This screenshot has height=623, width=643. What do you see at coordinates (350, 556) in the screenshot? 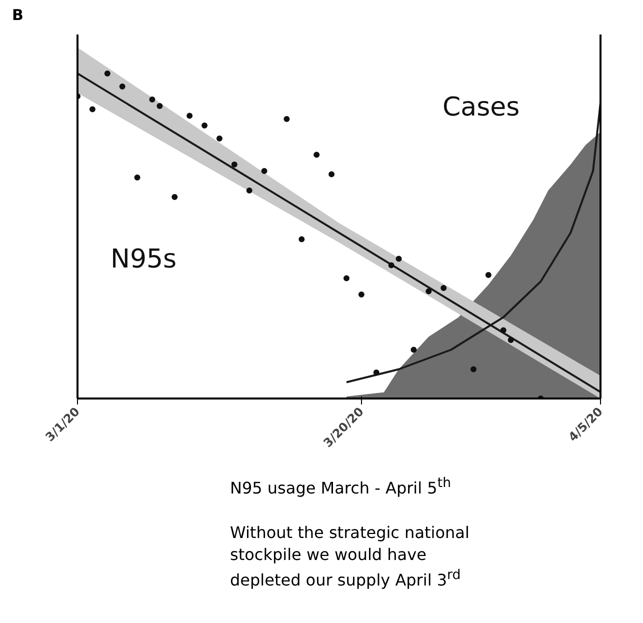
I see `text: Without the strategic national stockpile we would have depleted our supply April 3$^{rd}$` at bounding box center [350, 556].